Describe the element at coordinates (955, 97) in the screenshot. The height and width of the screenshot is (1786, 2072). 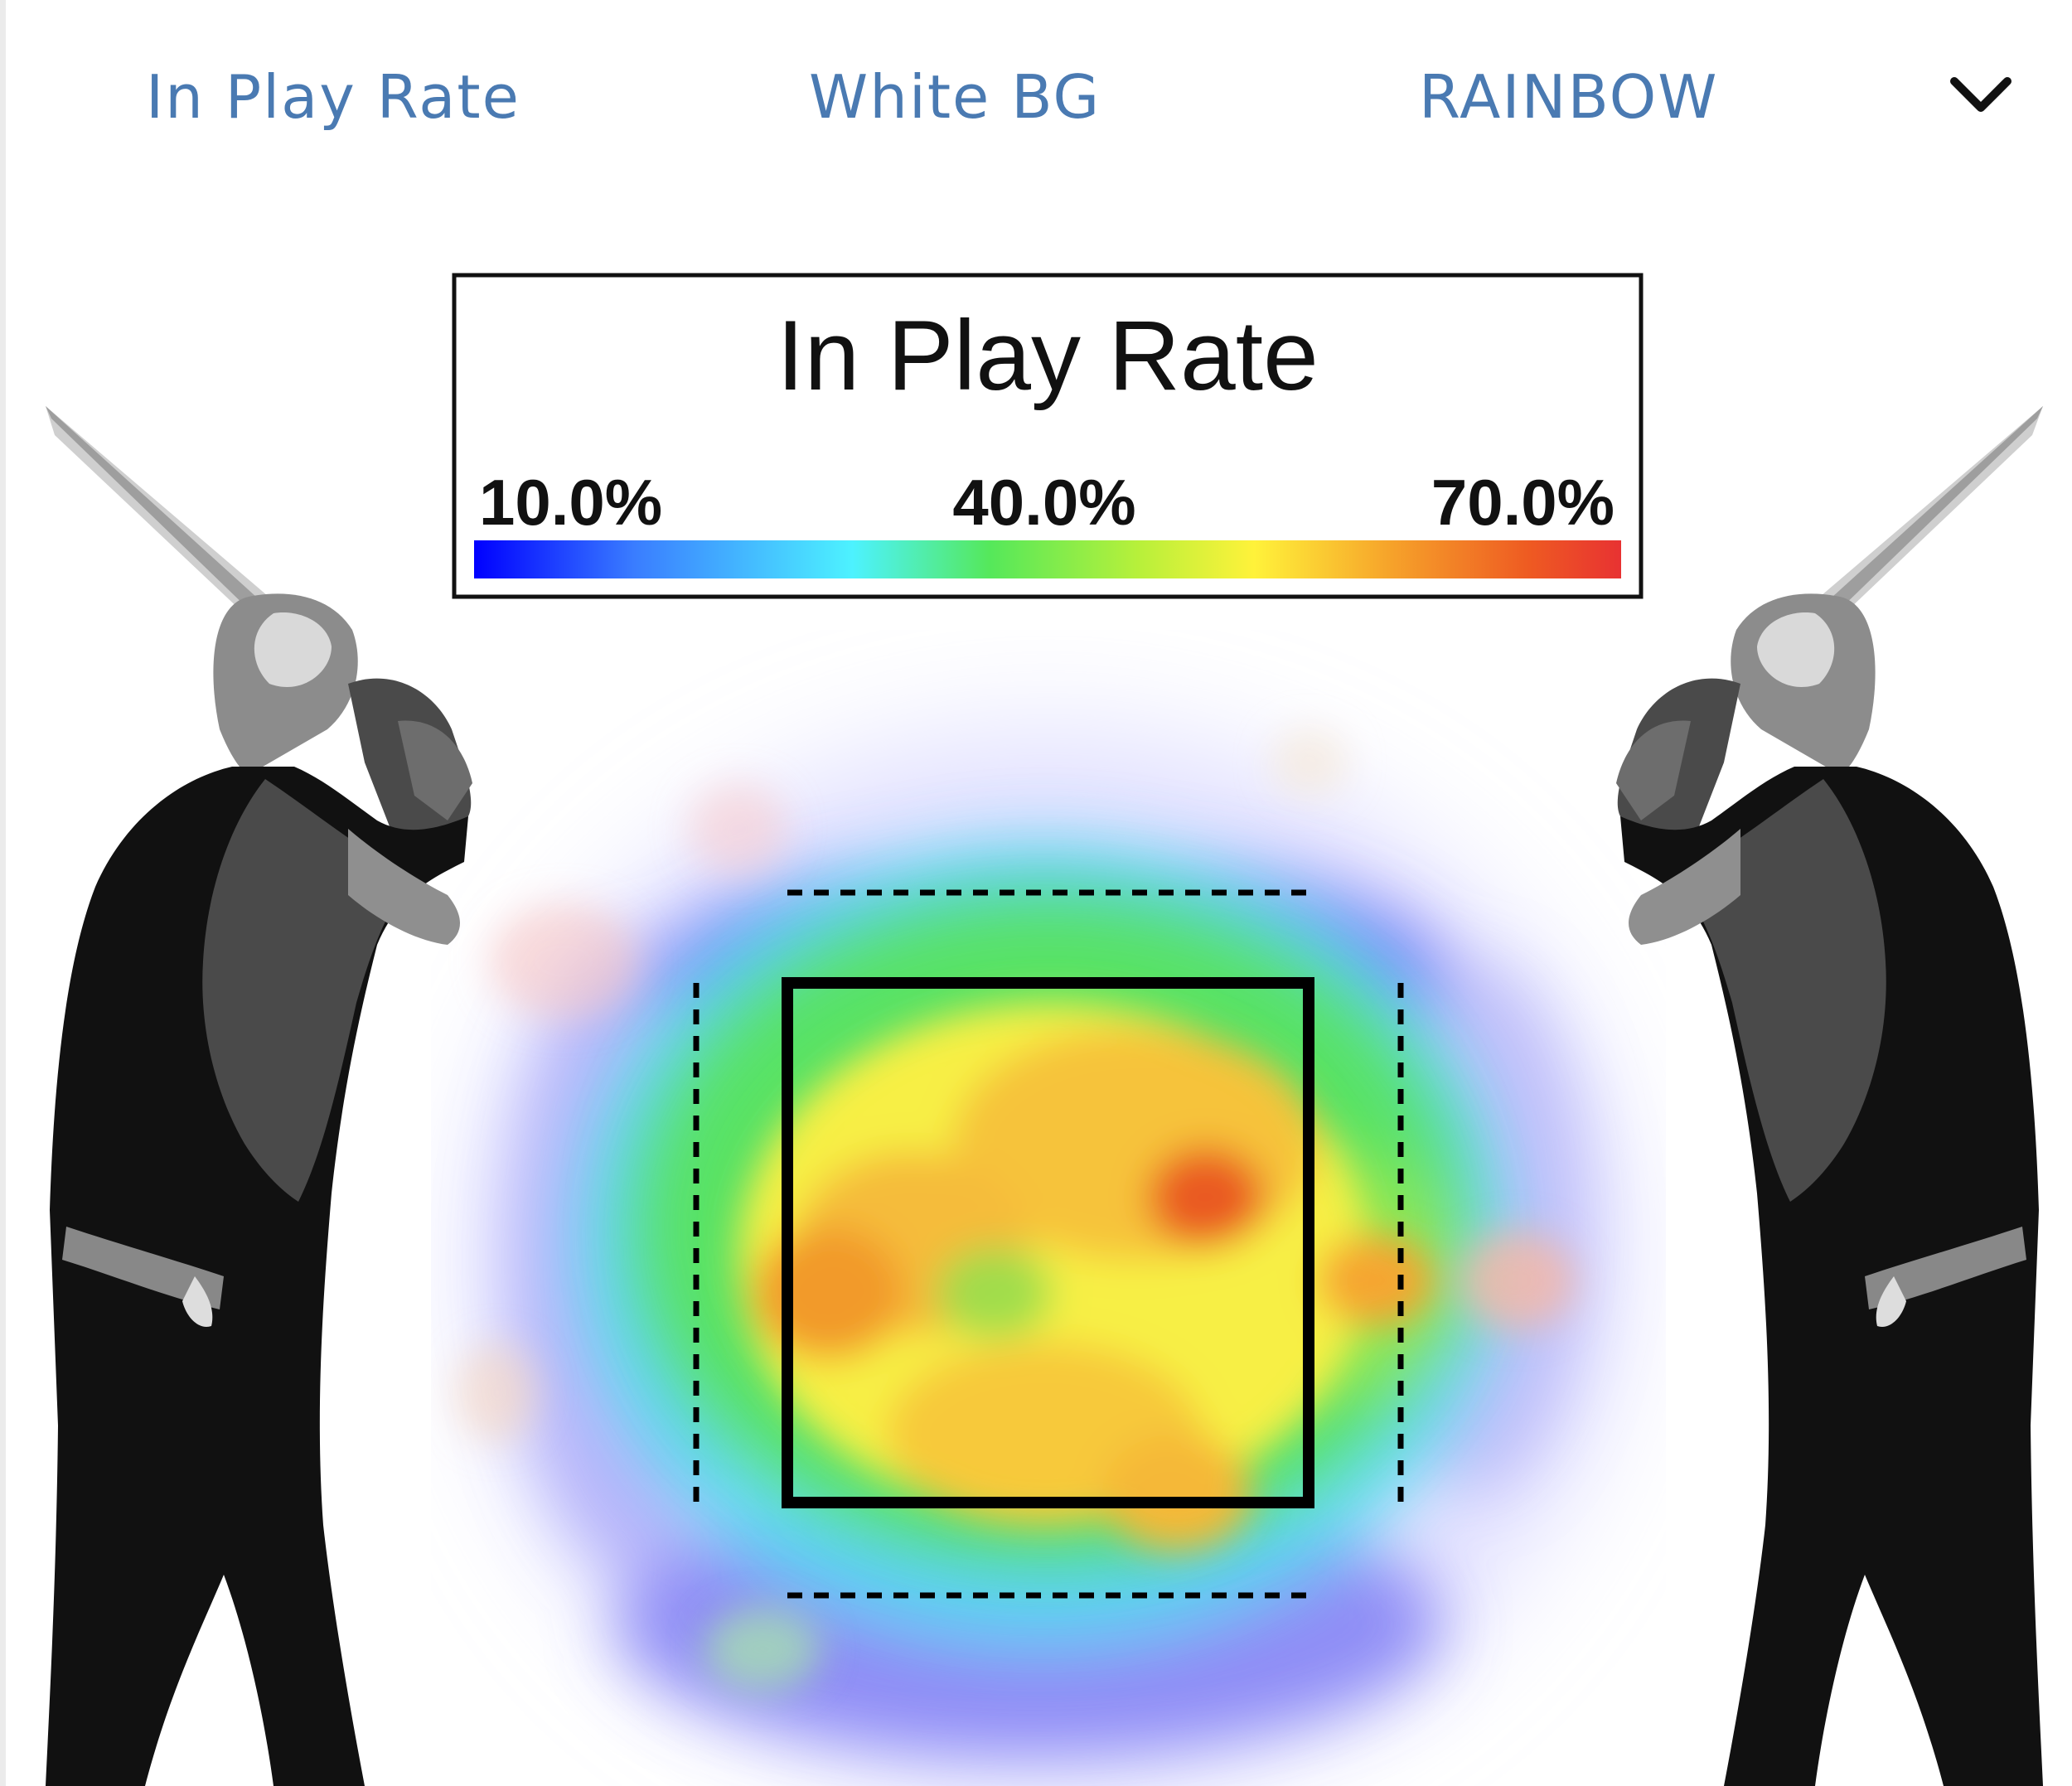
I see `background-selector: White BG` at that location.